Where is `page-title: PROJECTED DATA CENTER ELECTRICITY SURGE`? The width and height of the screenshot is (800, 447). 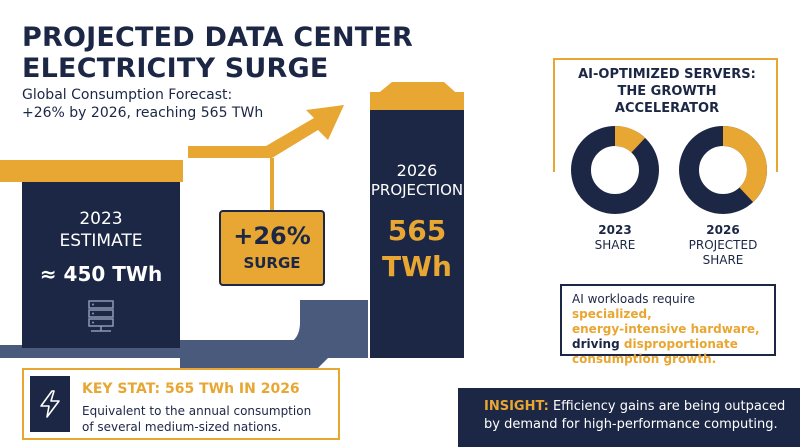 page-title: PROJECTED DATA CENTER ELECTRICITY SURGE is located at coordinates (217, 53).